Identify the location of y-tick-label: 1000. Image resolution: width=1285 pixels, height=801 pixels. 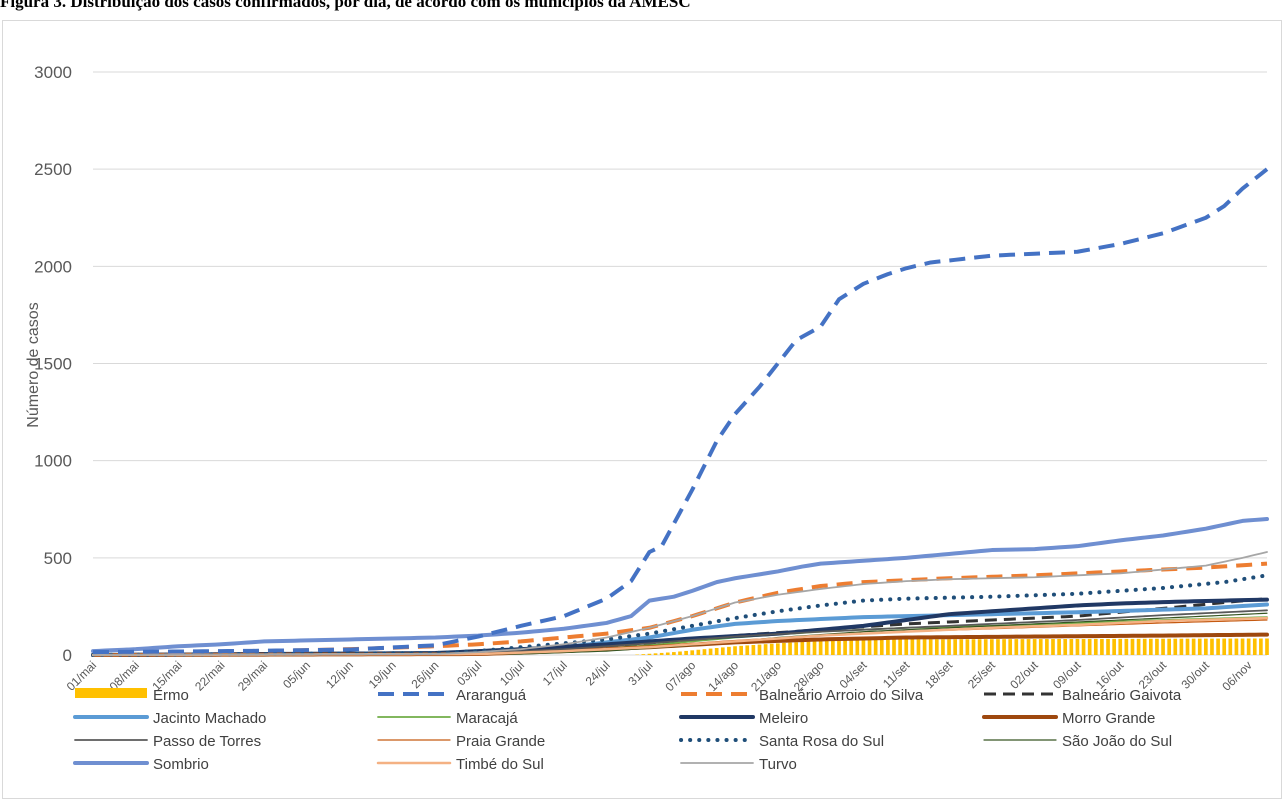
(53, 461).